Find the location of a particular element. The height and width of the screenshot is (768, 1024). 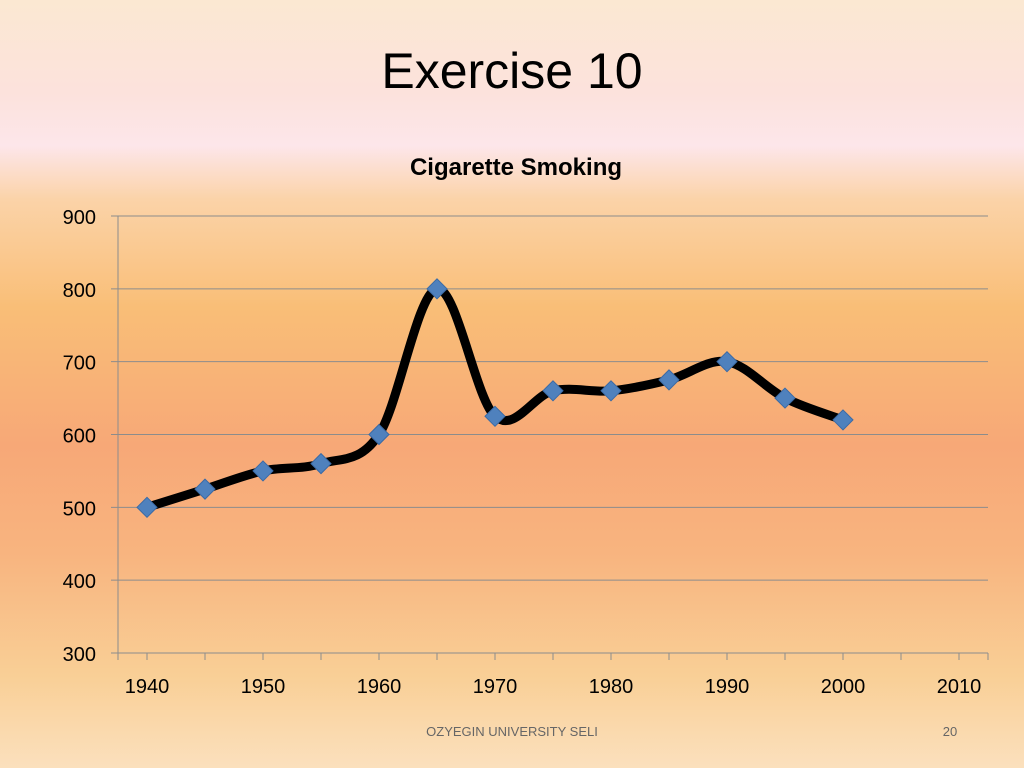

x-tick-label: 2010 is located at coordinates (959, 687).